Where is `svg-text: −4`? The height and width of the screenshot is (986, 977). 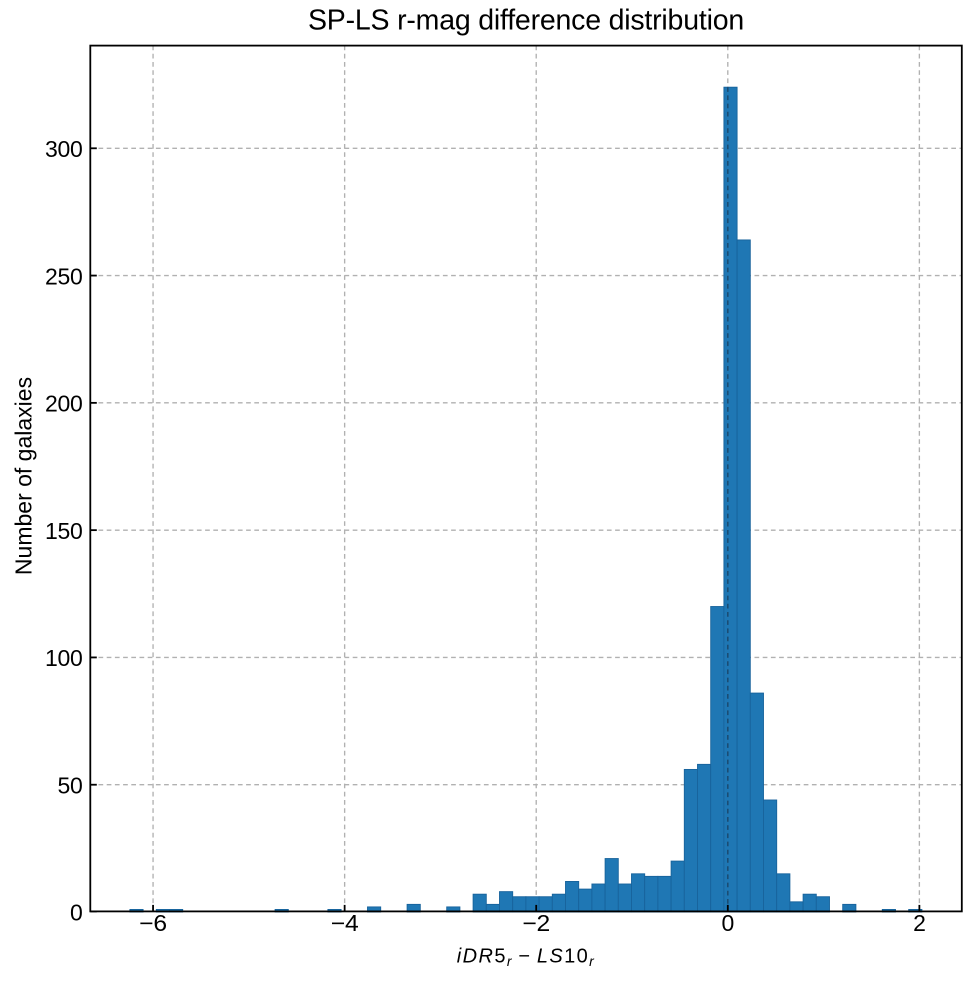
svg-text: −4 is located at coordinates (345, 923).